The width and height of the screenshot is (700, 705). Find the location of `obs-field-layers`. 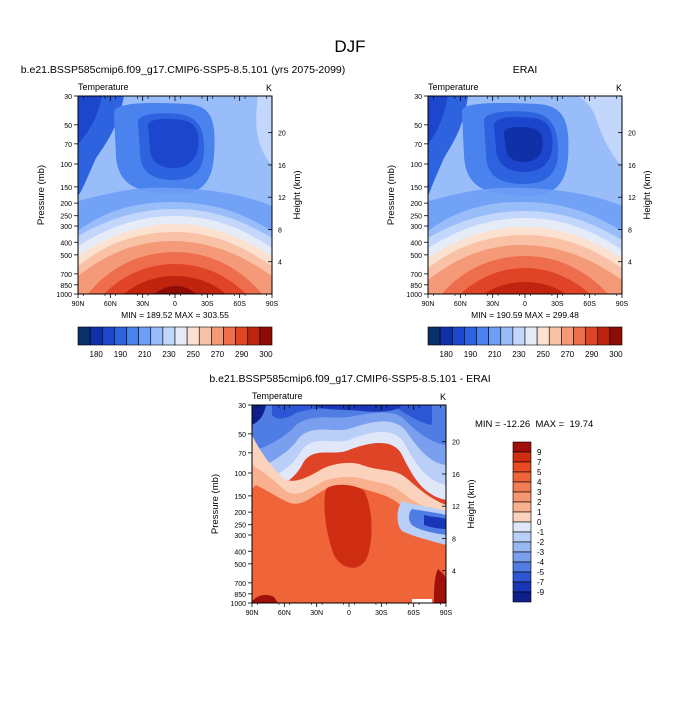

obs-field-layers is located at coordinates (525, 195).